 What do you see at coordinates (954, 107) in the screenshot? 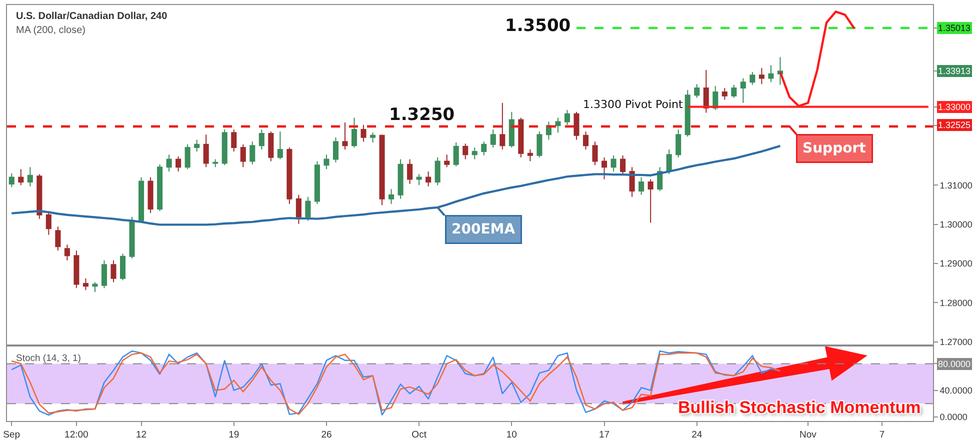
I see `y-tick-label: 1.33000` at bounding box center [954, 107].